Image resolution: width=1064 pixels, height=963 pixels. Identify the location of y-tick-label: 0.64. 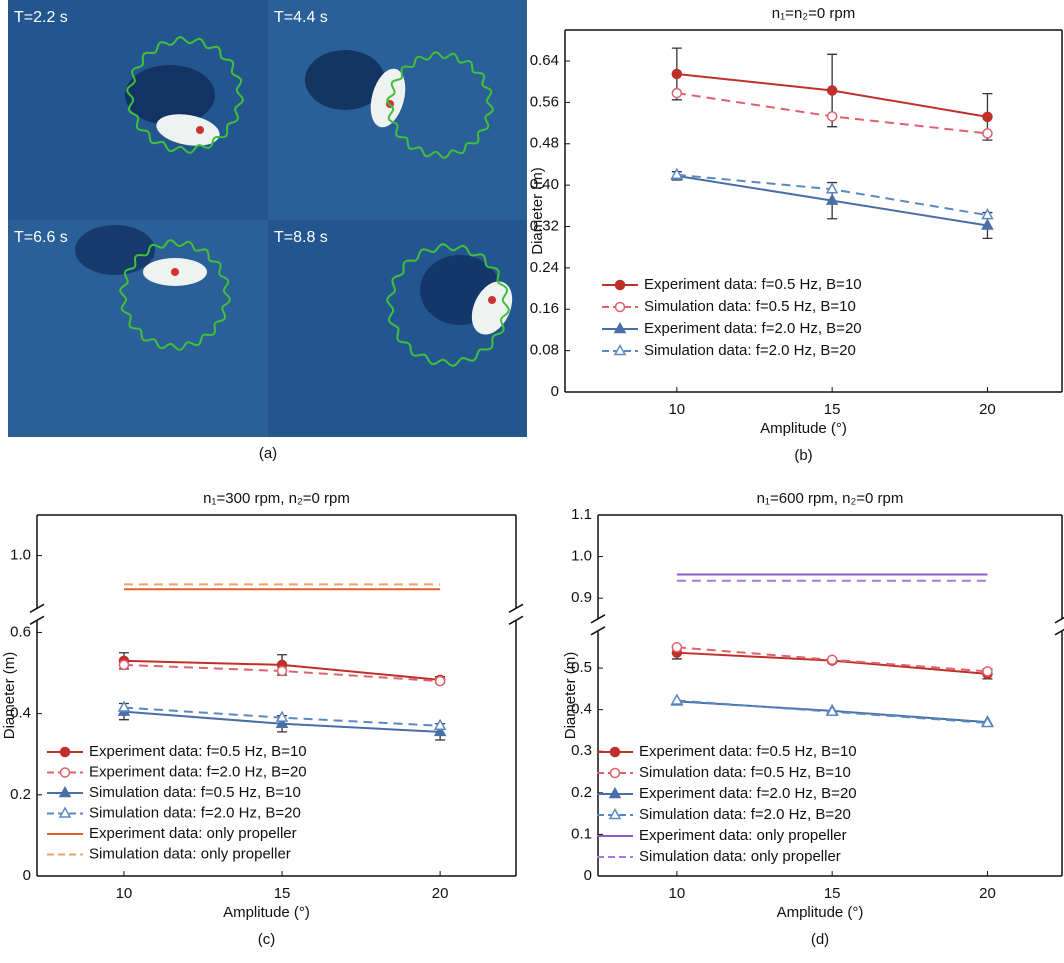
(544, 60).